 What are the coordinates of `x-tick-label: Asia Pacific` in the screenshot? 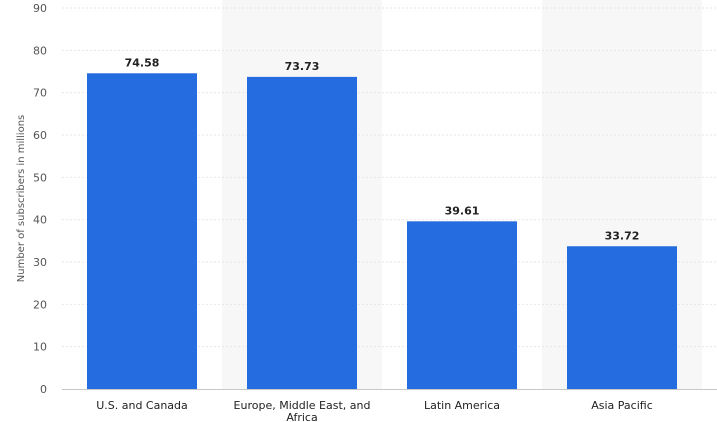 It's located at (622, 405).